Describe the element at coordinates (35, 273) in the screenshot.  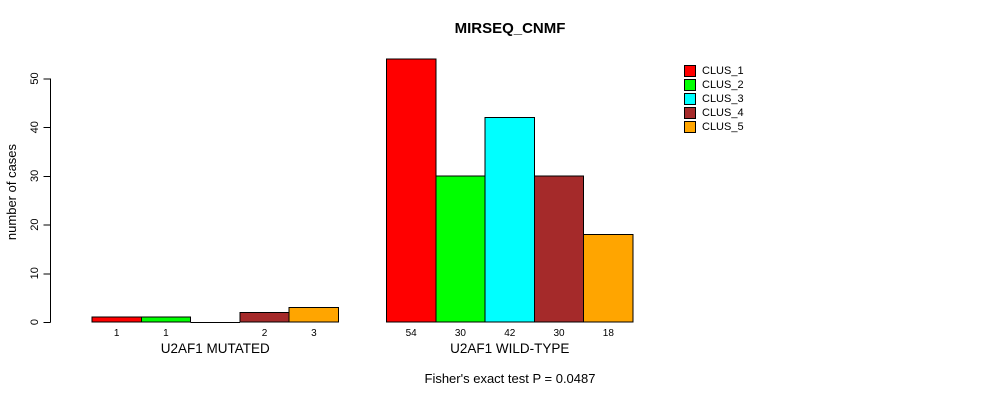
I see `y-axis-tick-label: 10` at that location.